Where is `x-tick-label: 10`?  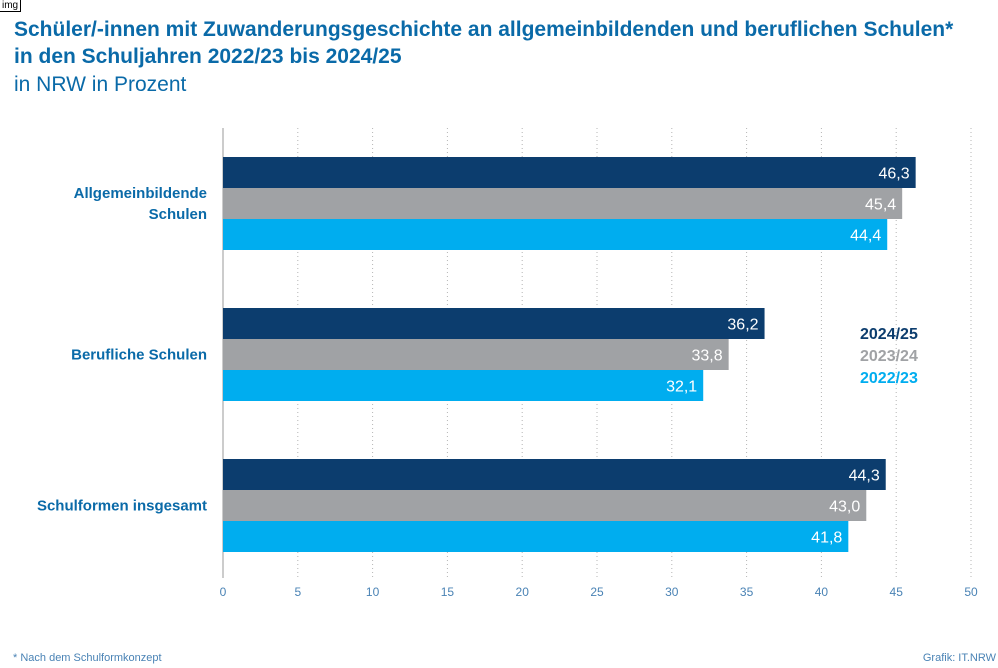 x-tick-label: 10 is located at coordinates (373, 592).